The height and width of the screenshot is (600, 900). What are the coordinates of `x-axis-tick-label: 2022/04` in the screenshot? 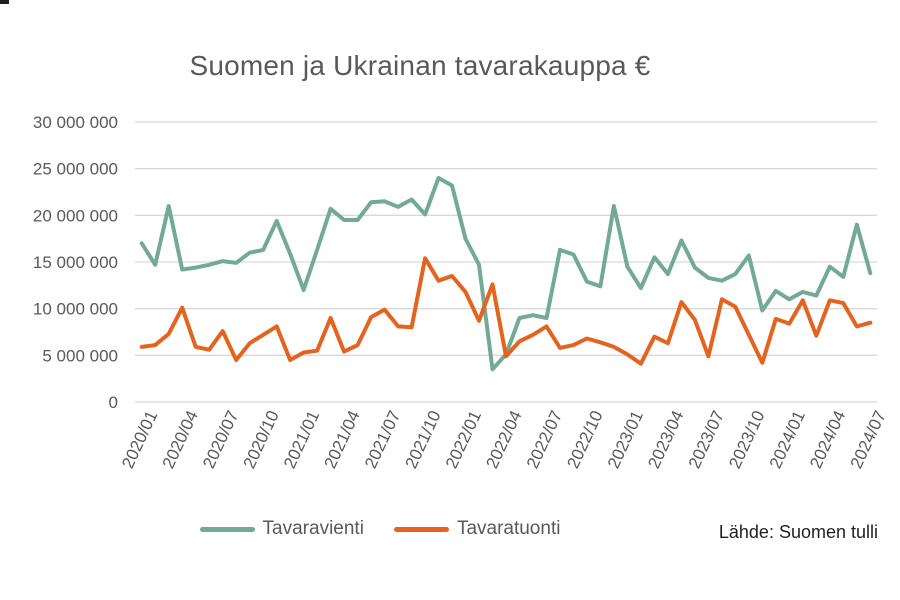 It's located at (503, 440).